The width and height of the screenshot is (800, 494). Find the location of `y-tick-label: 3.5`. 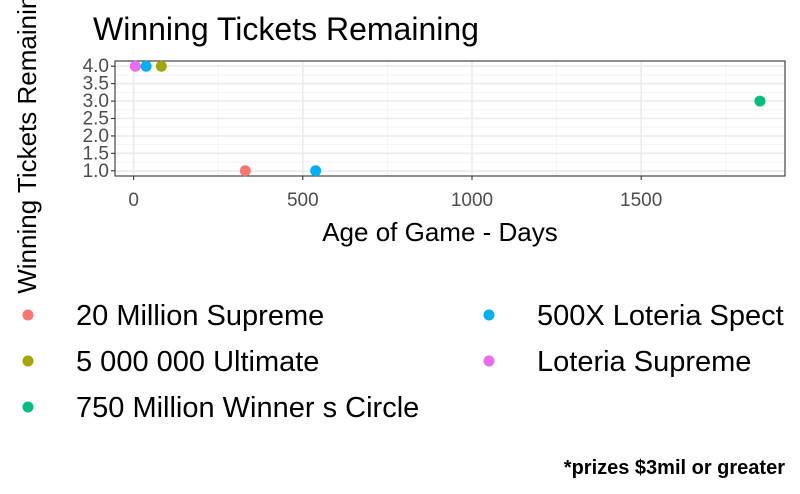

y-tick-label: 3.5 is located at coordinates (96, 84).